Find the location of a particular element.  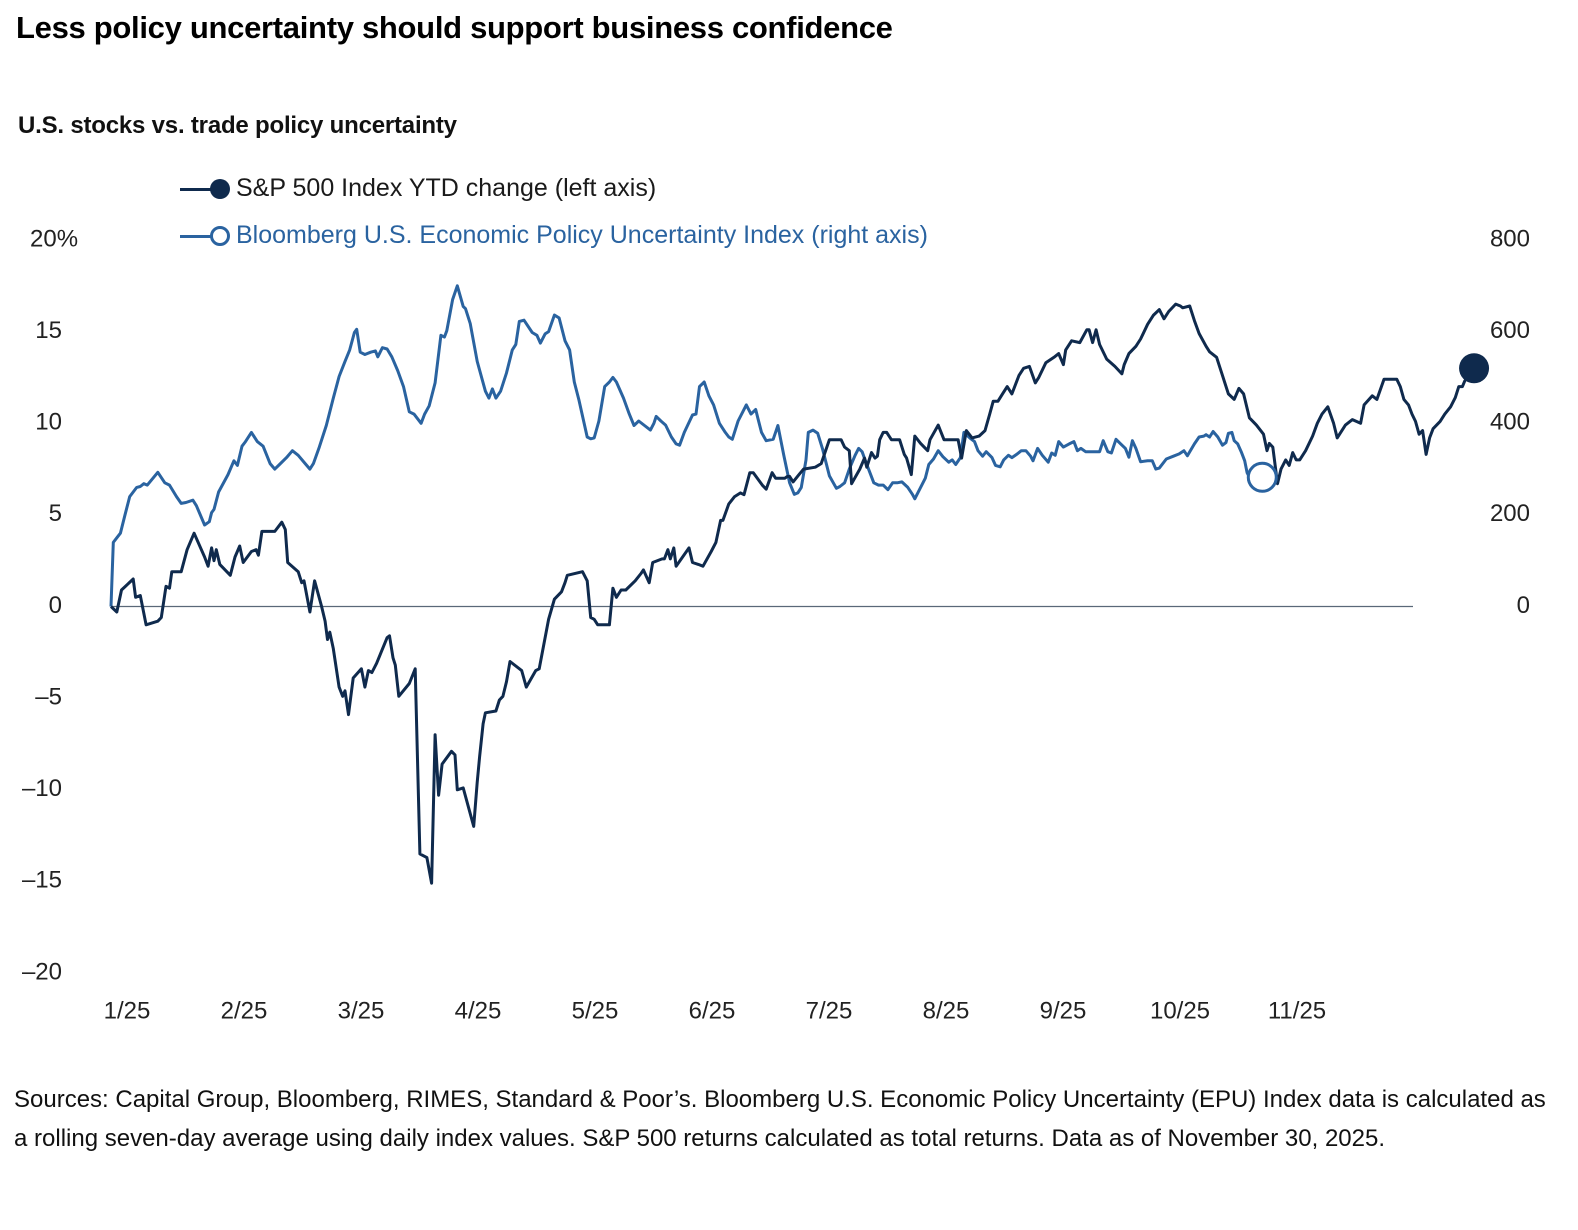

left-axis-tick-label: 5 is located at coordinates (55, 513).